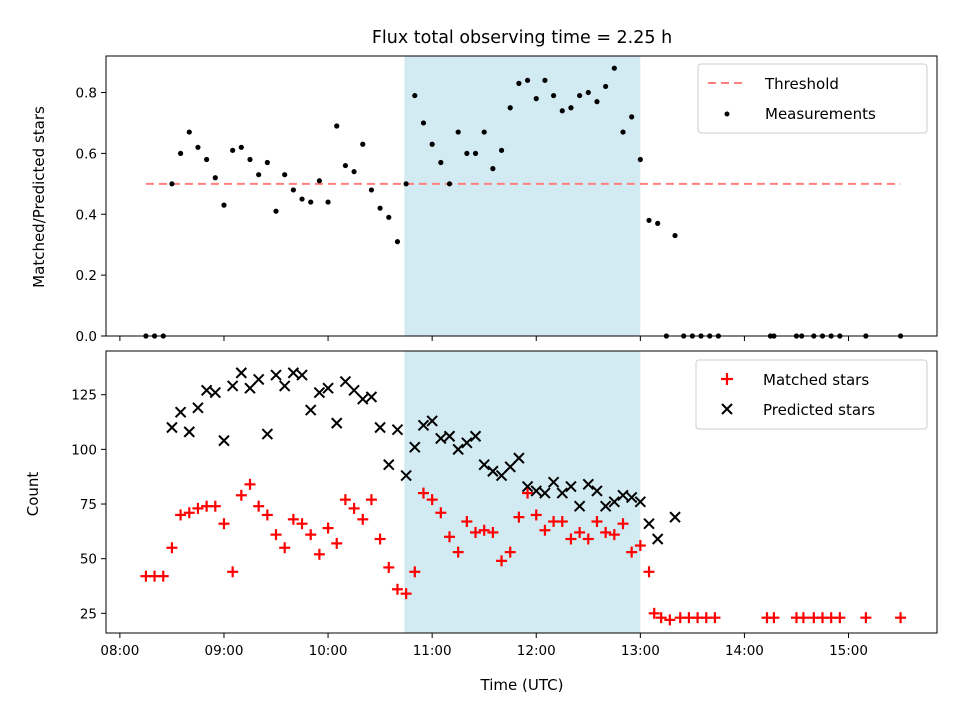 This screenshot has height=720, width=960. What do you see at coordinates (727, 114) in the screenshot?
I see `legend-measurements-swatch` at bounding box center [727, 114].